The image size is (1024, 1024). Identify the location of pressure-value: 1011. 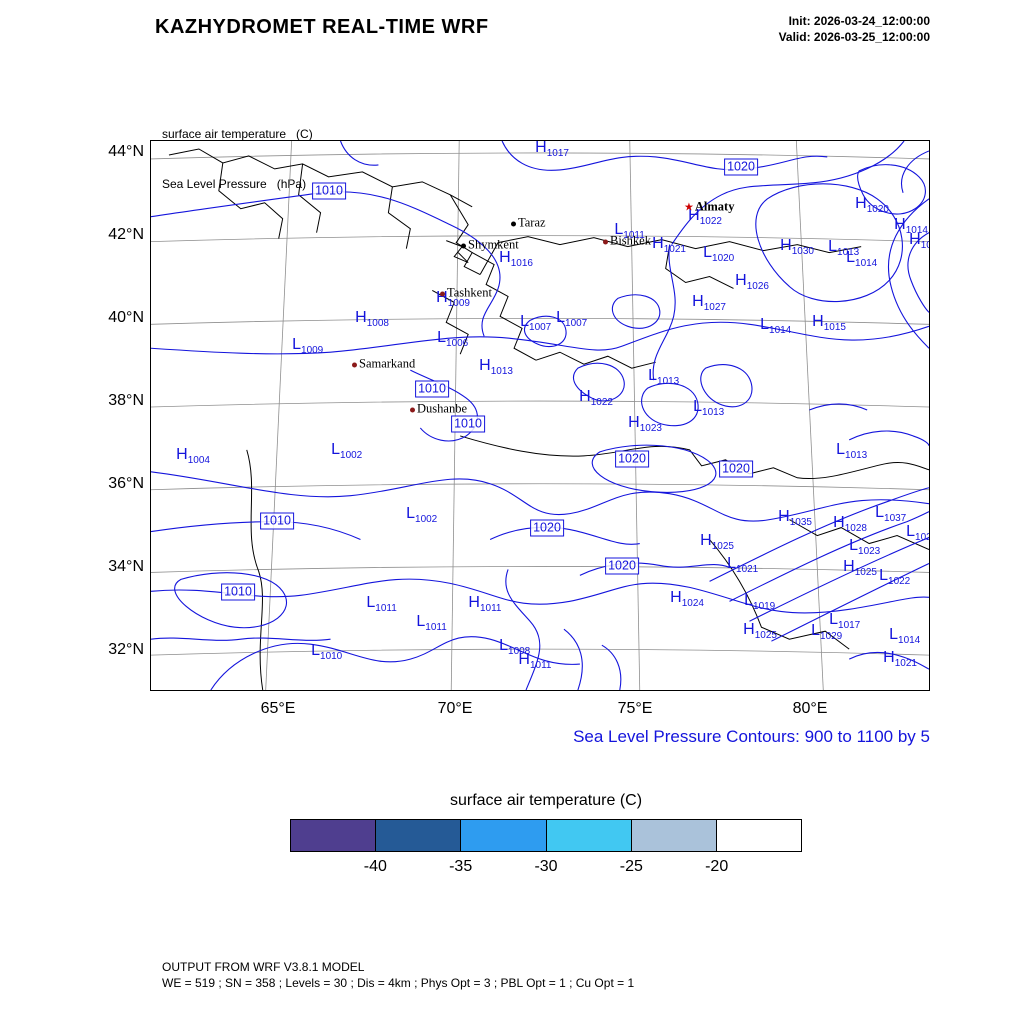
(540, 666).